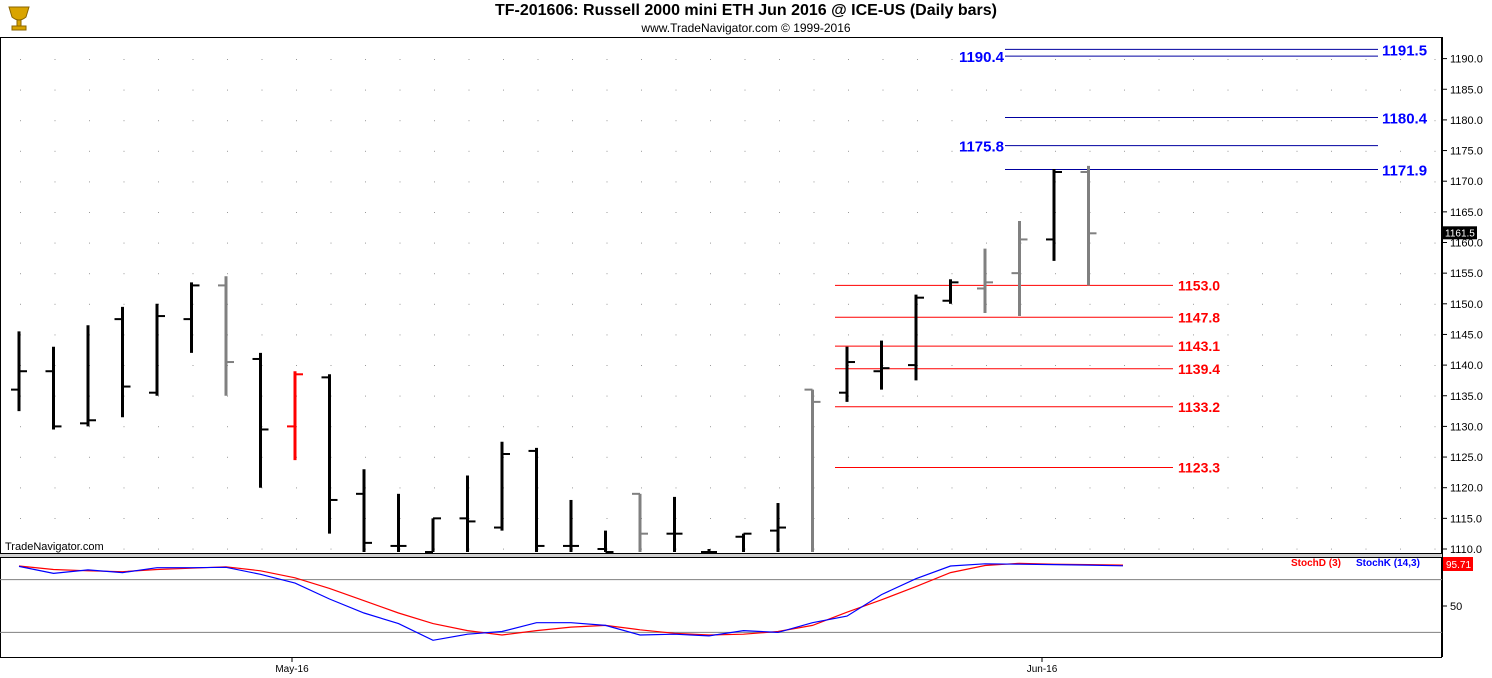  Describe the element at coordinates (54, 547) in the screenshot. I see `watermark: TradeNavigator.com` at that location.